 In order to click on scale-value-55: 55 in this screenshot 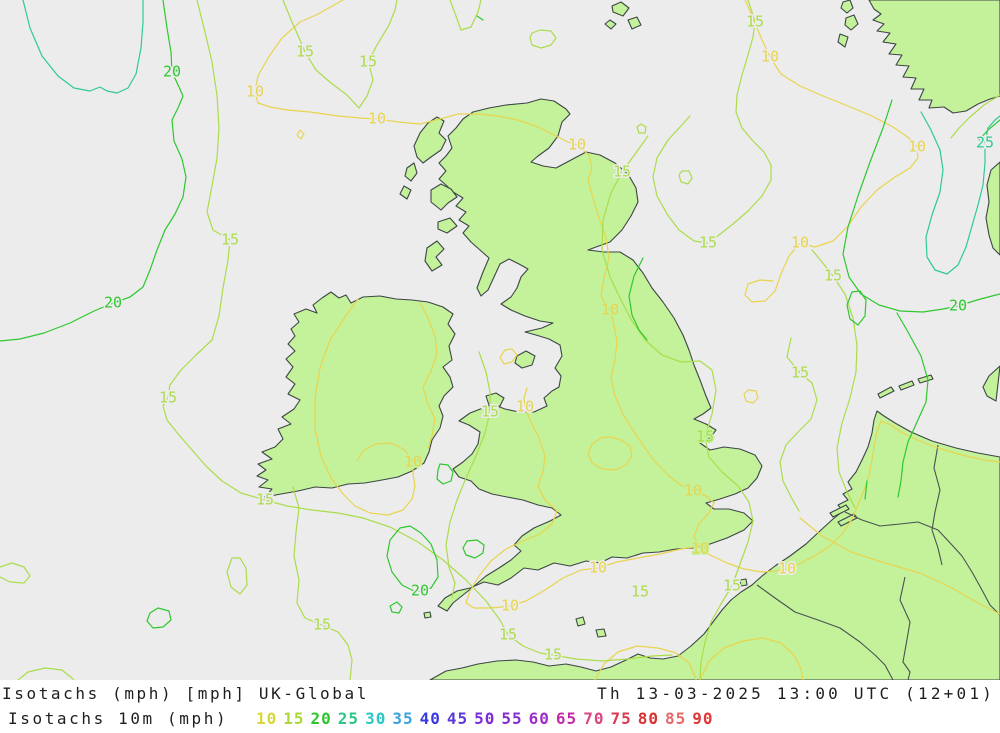, I will do `click(512, 718)`.